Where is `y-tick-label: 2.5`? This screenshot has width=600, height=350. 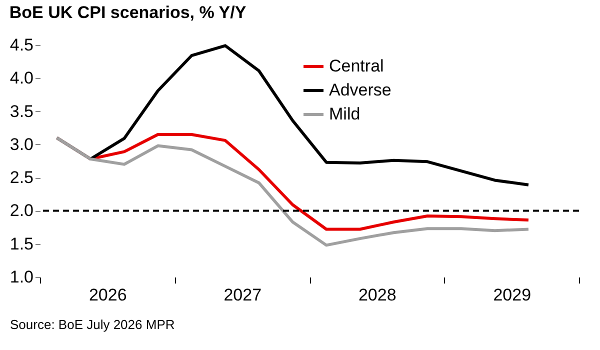
y-tick-label: 2.5 is located at coordinates (22, 178).